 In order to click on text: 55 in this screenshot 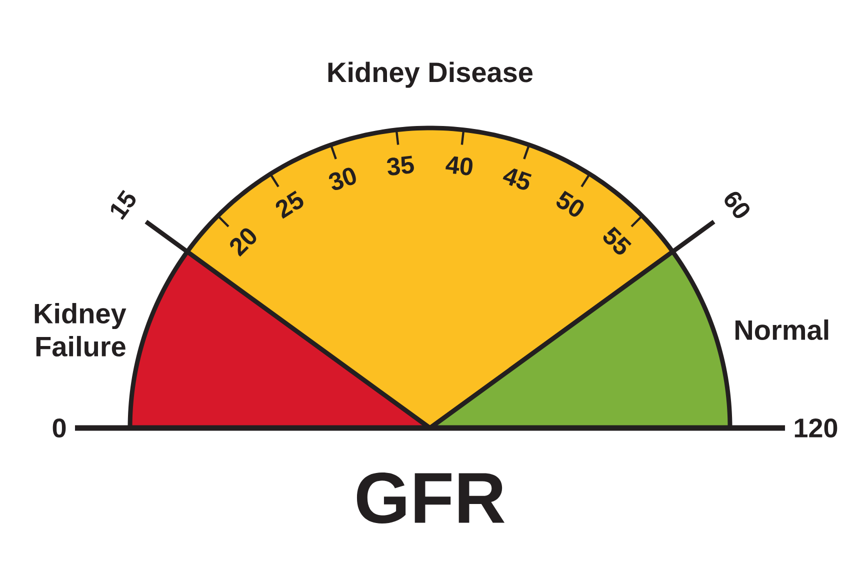, I will do `click(617, 240)`.